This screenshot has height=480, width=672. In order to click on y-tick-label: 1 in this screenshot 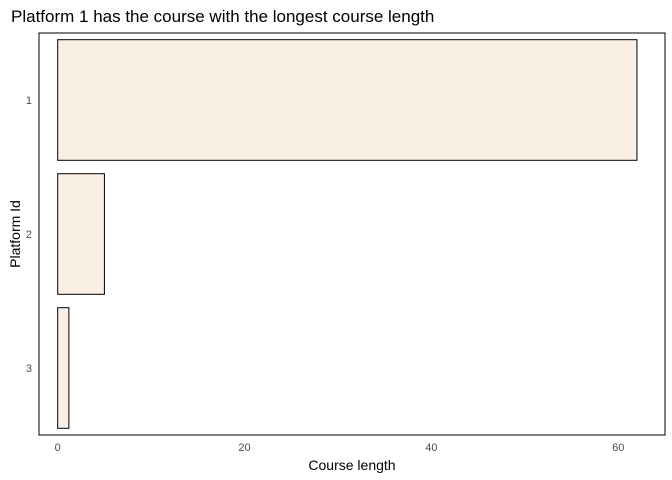, I will do `click(29, 101)`.